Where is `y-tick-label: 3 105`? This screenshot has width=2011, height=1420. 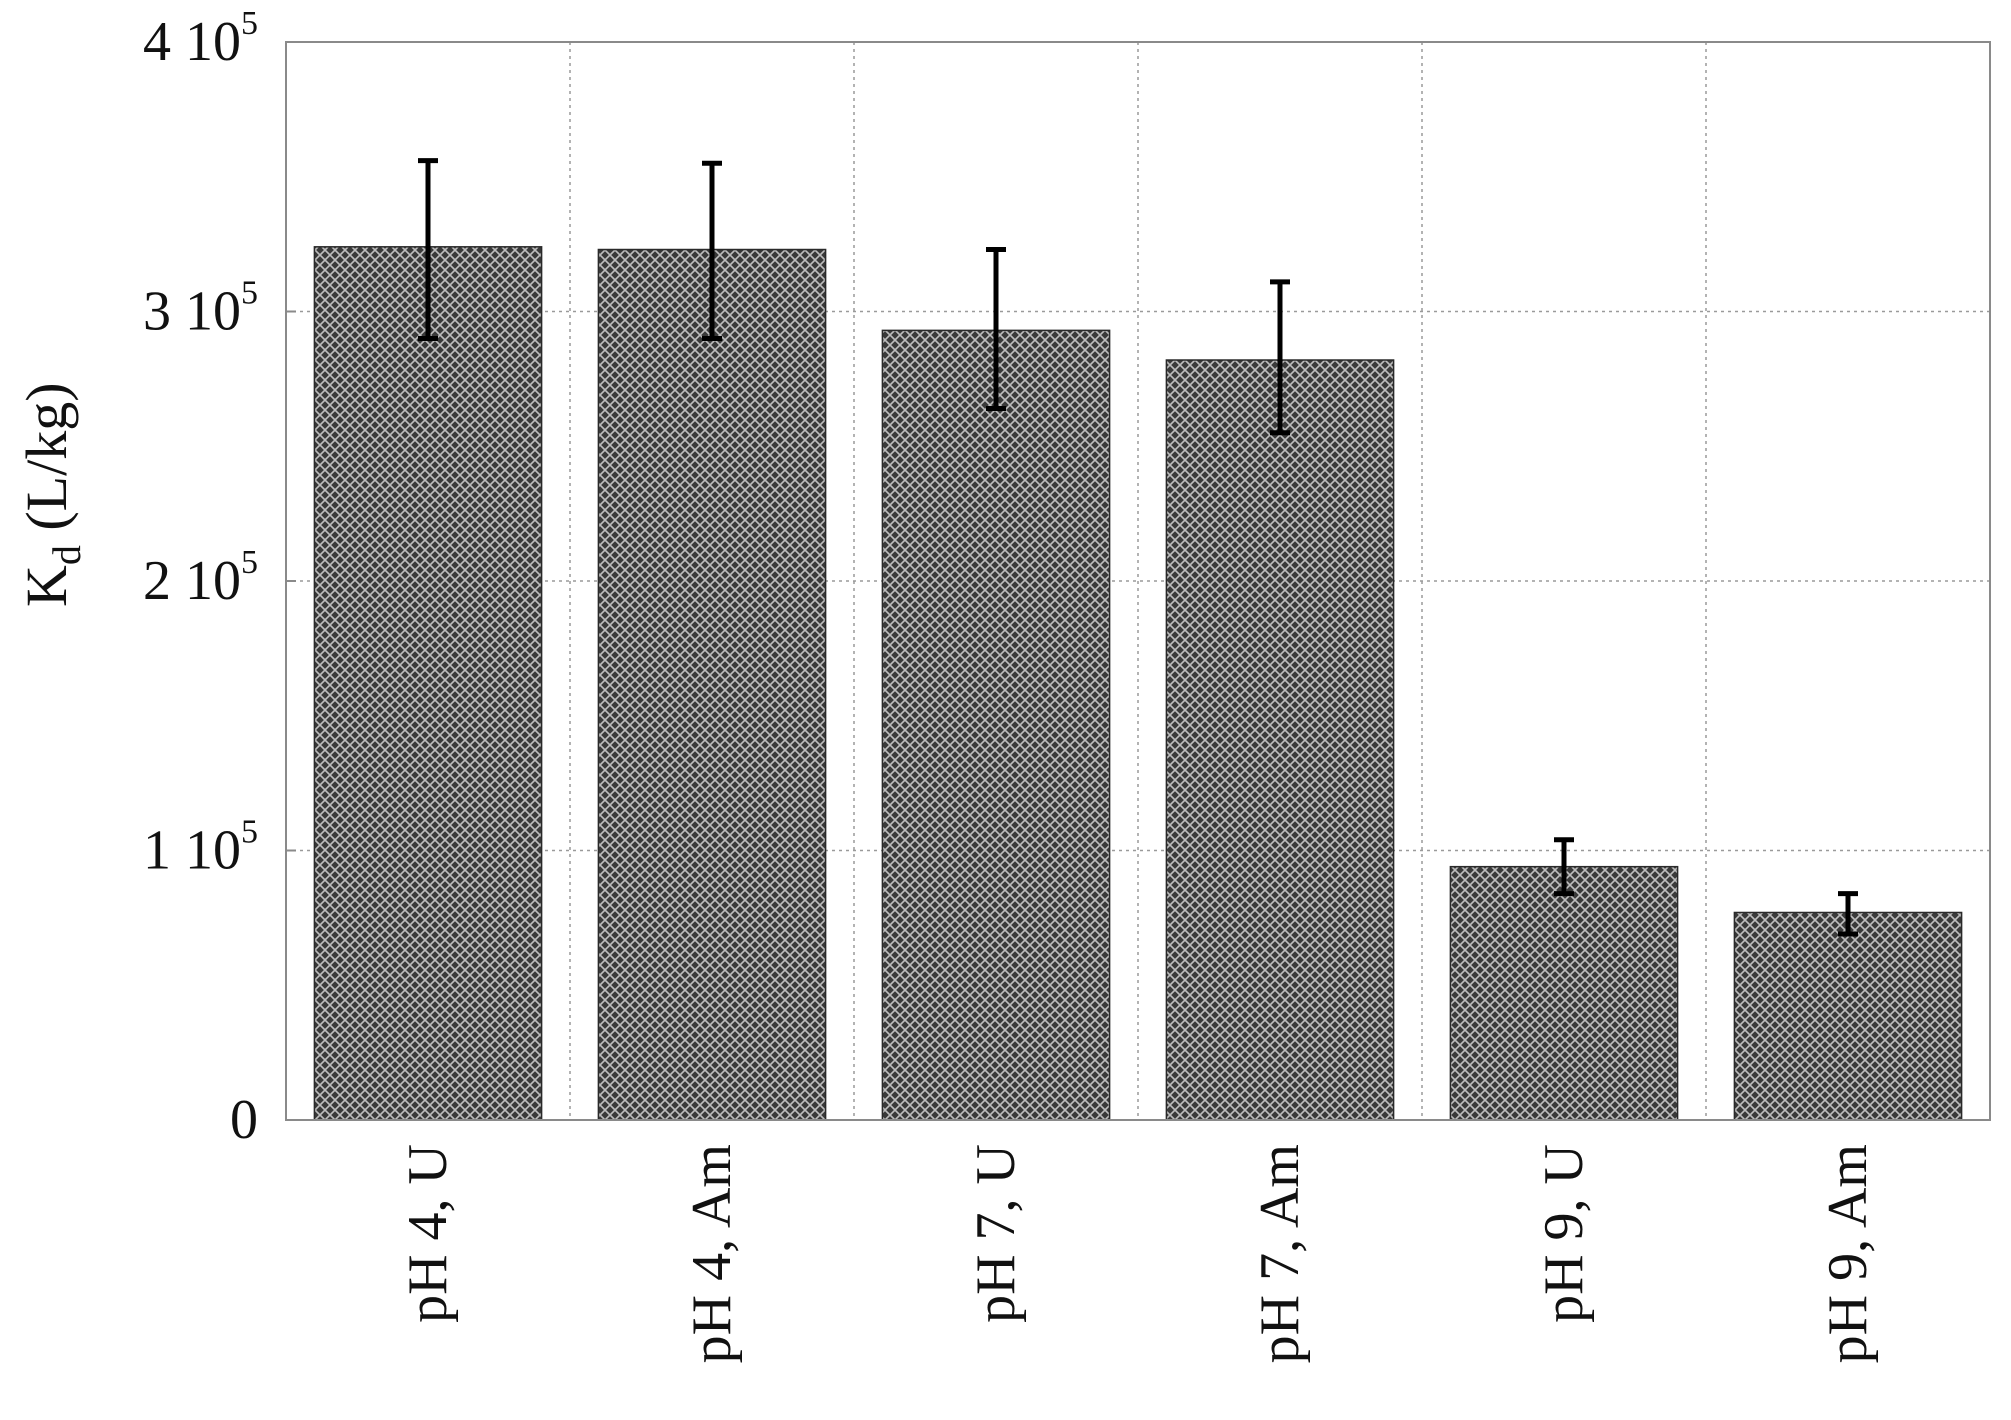 y-tick-label: 3 105 is located at coordinates (200, 309).